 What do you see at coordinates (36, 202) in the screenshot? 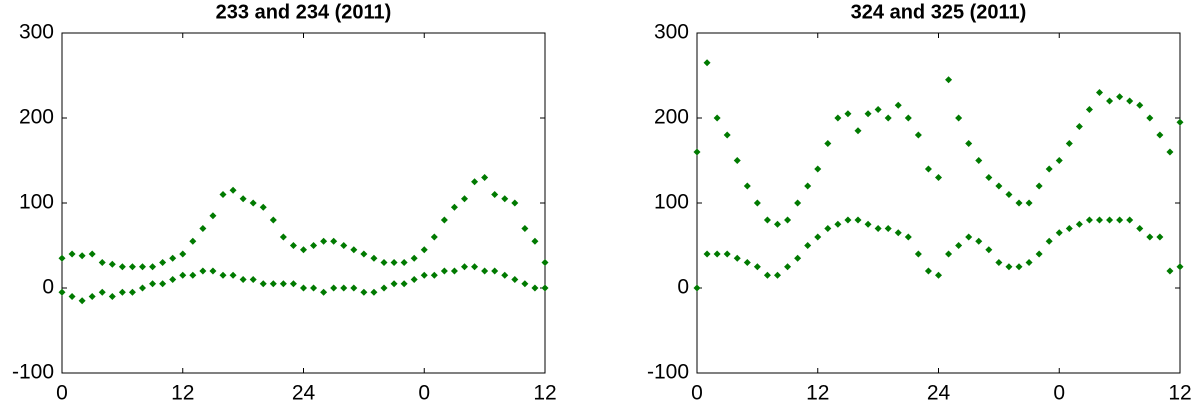
I see `y-tick-label: 100` at bounding box center [36, 202].